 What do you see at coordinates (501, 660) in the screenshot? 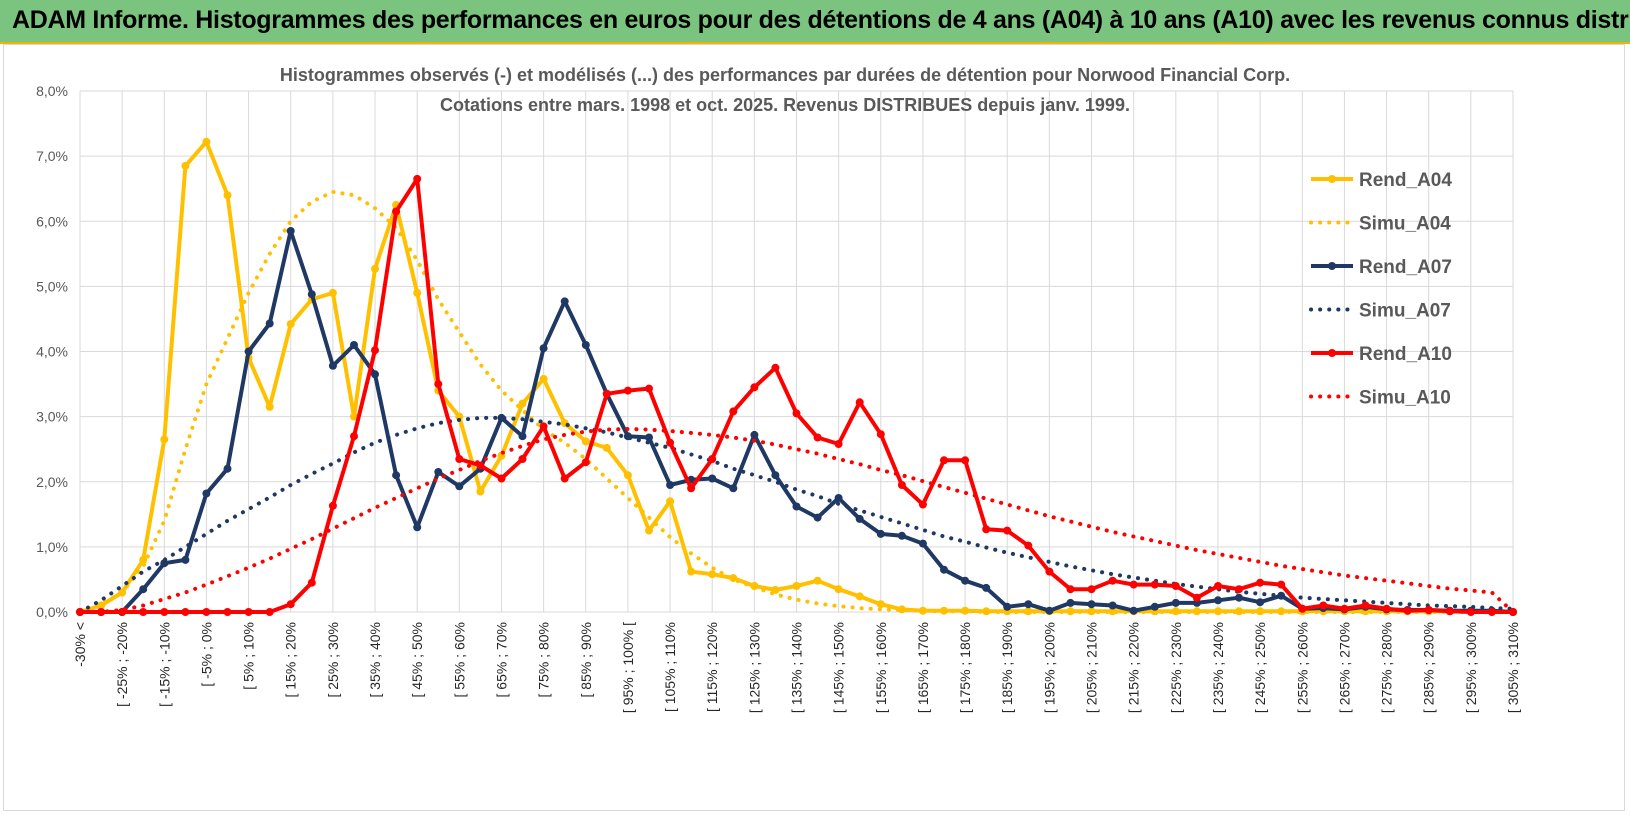
I see `x-tick-label: [ 65% ; 70%` at bounding box center [501, 660].